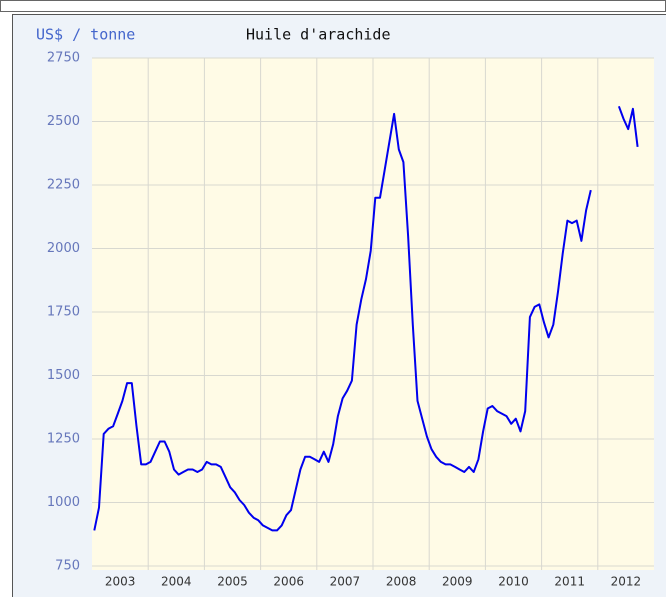 The image size is (666, 597). What do you see at coordinates (457, 582) in the screenshot?
I see `x-tick-label: 2009` at bounding box center [457, 582].